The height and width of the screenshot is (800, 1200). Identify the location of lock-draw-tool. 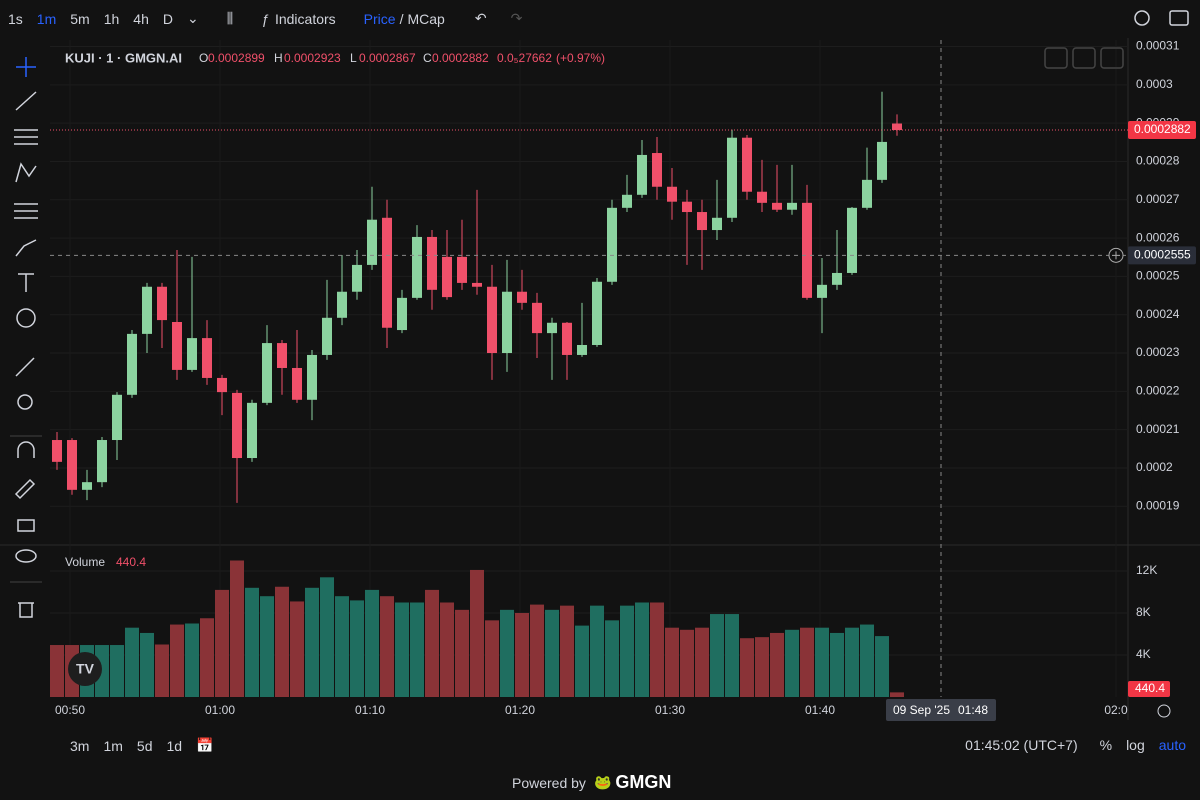
(25, 489).